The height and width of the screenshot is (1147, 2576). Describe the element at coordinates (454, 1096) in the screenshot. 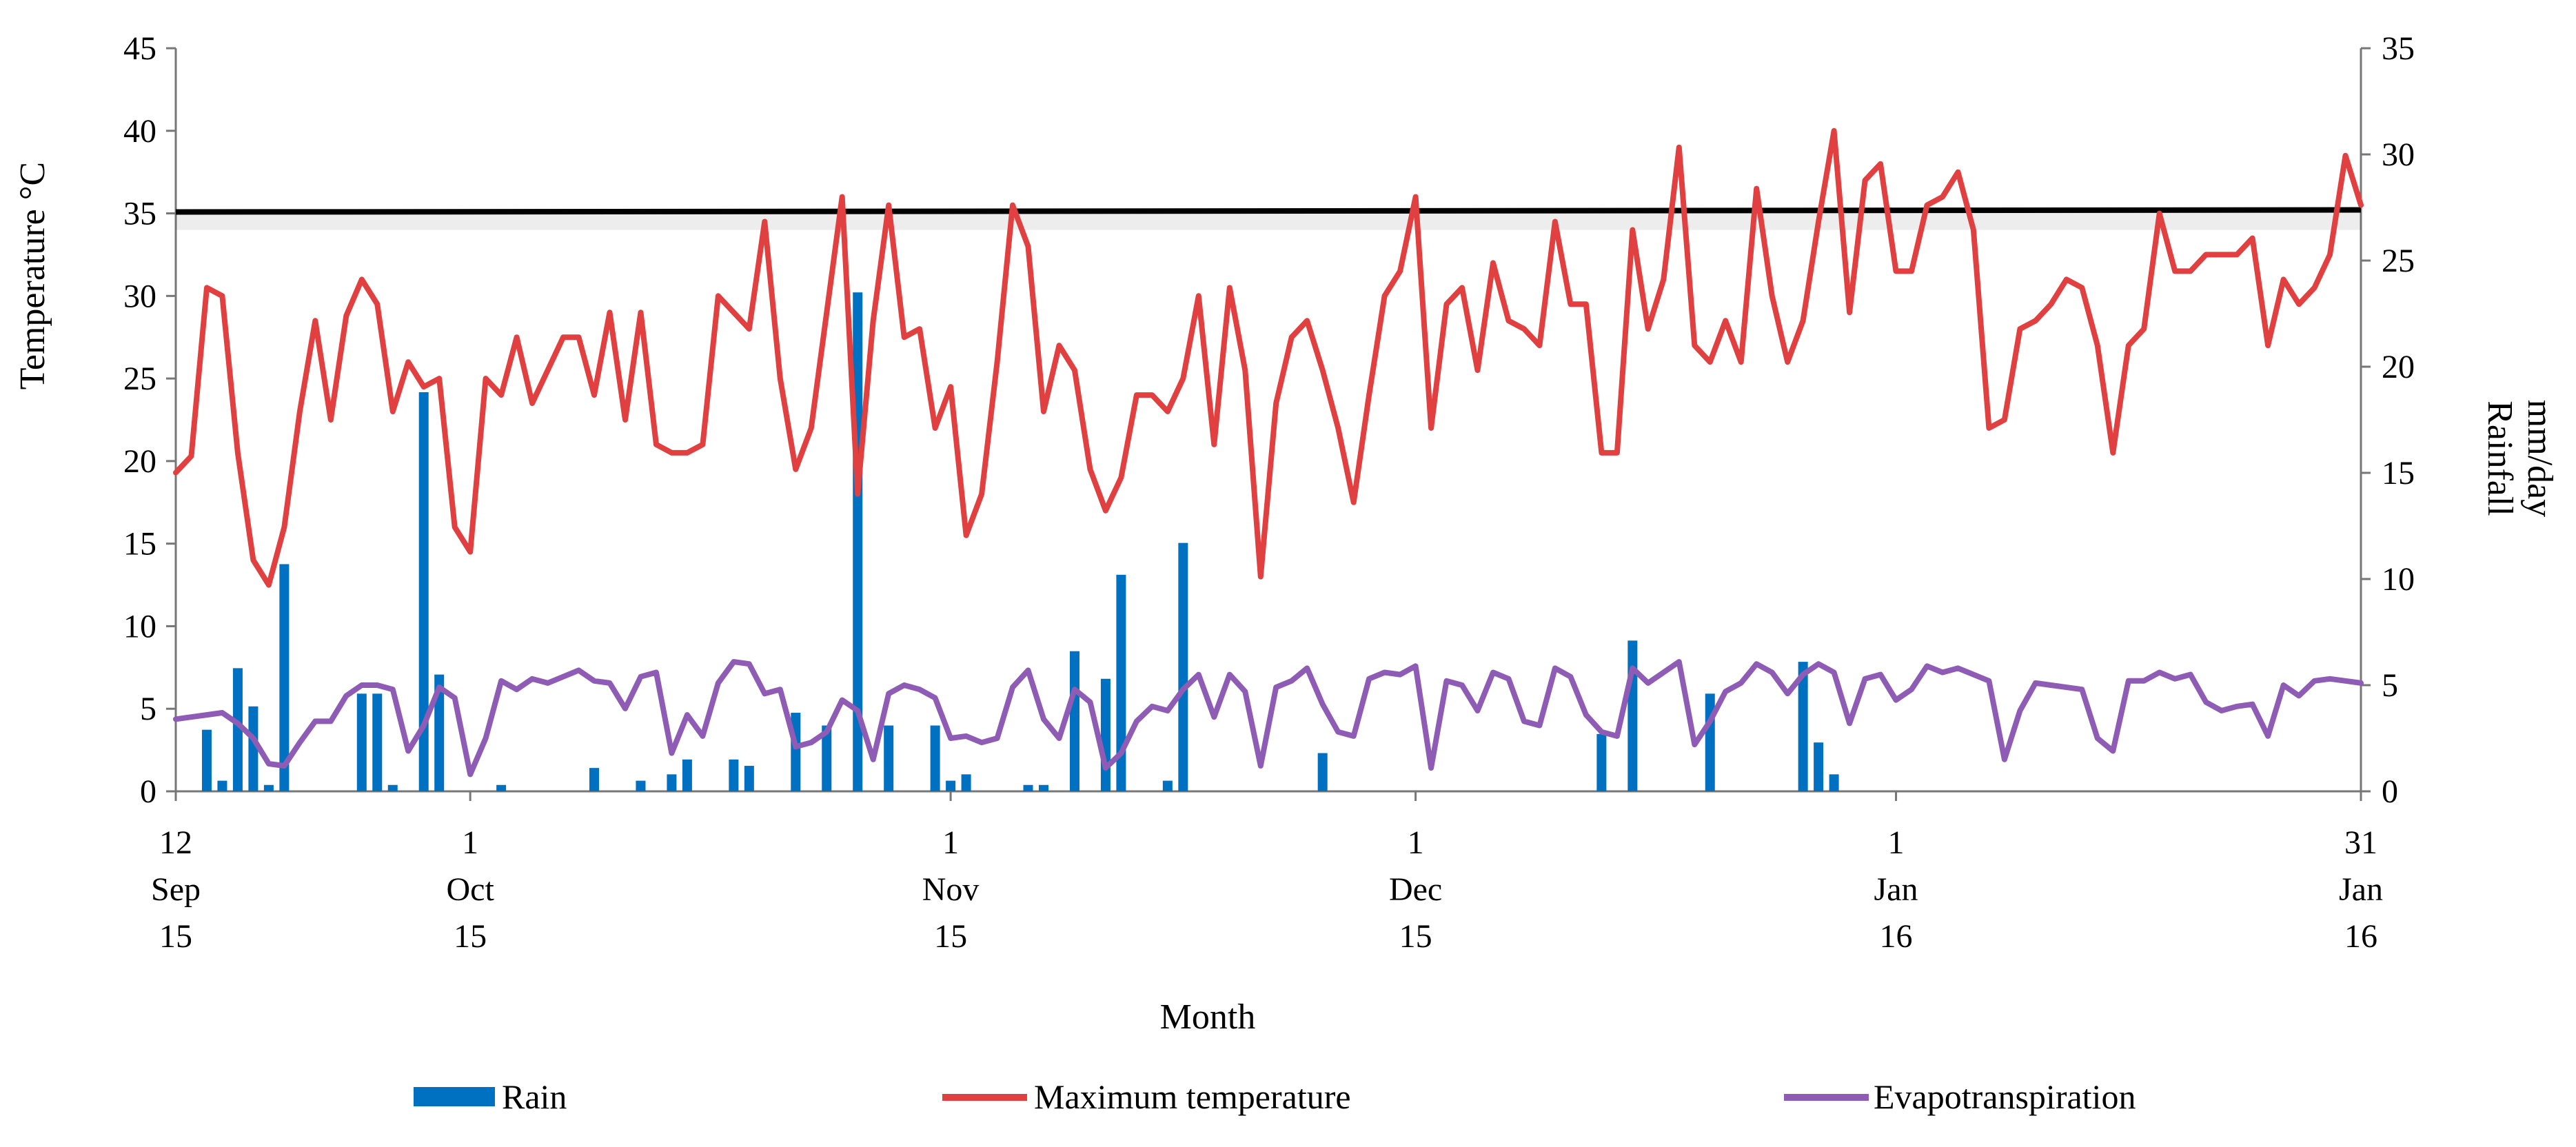

I see `legend-swatch-rain` at that location.